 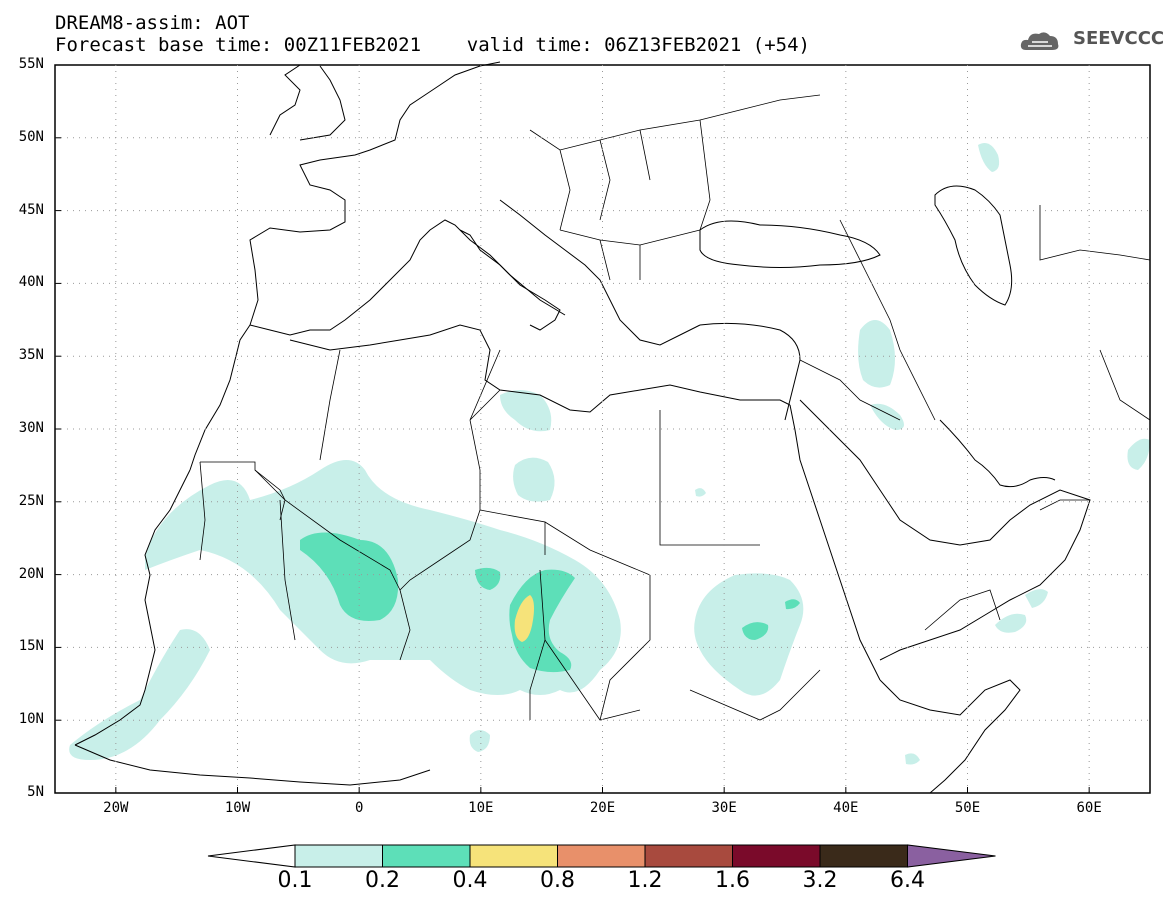 What do you see at coordinates (237, 808) in the screenshot?
I see `lon-label: 10W` at bounding box center [237, 808].